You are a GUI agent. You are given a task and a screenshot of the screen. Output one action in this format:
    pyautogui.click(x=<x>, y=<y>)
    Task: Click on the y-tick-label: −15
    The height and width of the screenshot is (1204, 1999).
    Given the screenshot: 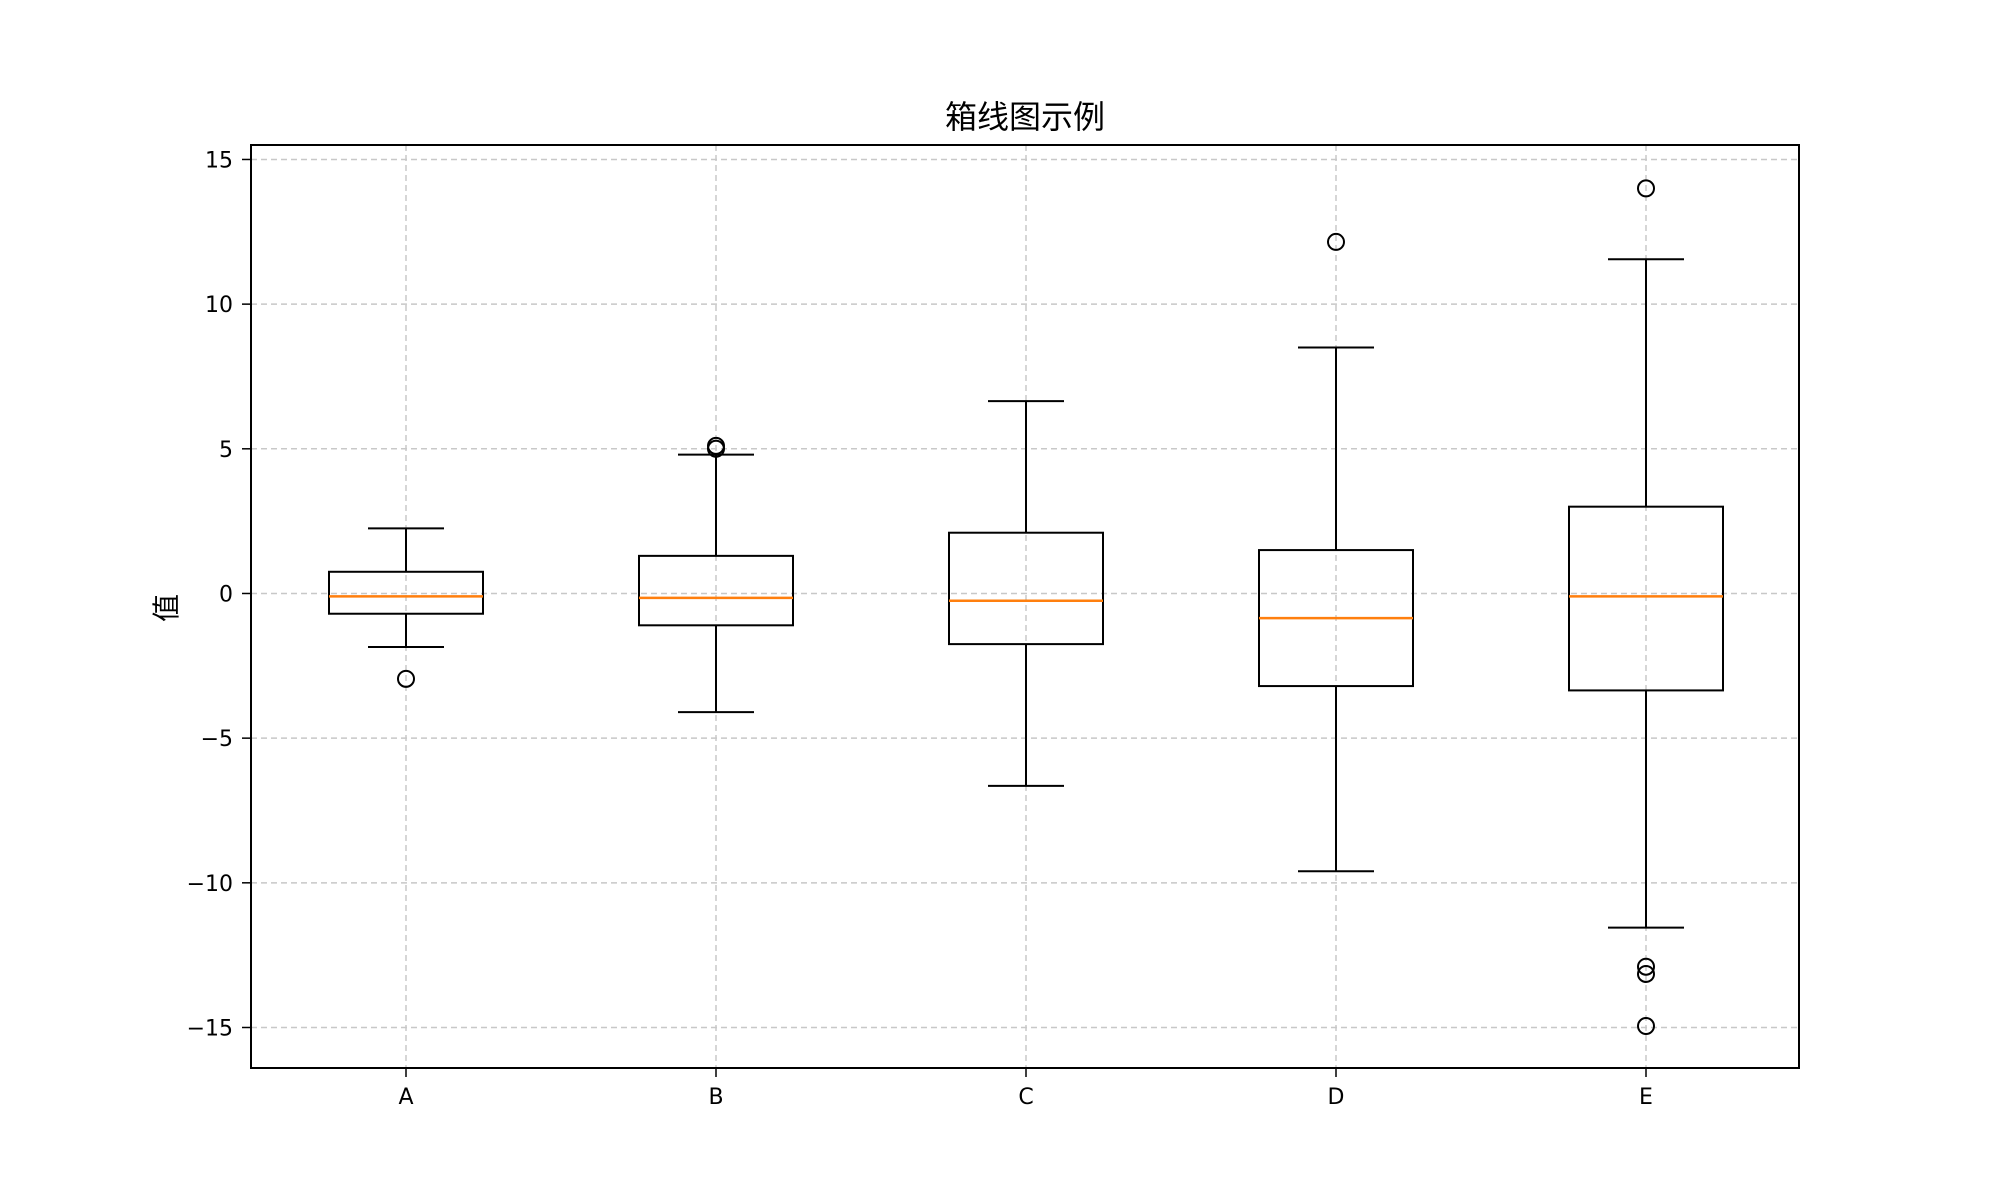 What is the action you would take?
    pyautogui.click(x=210, y=1028)
    